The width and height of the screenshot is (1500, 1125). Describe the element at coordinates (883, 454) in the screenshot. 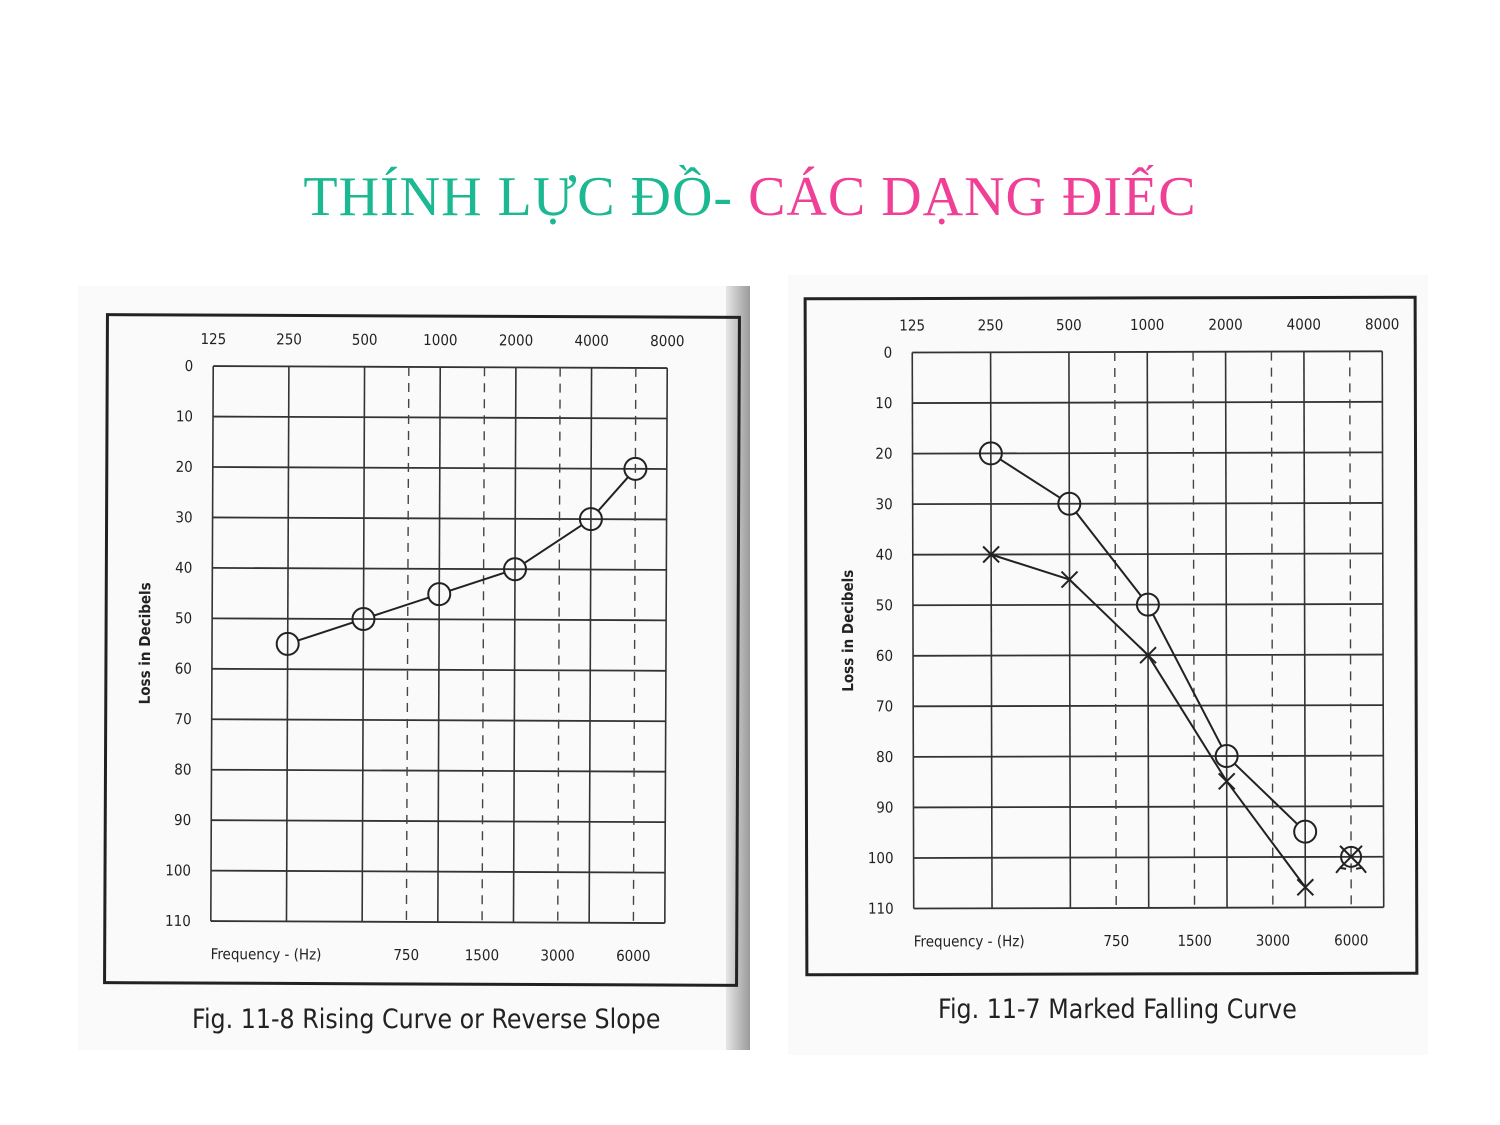

I see `y-tick-label: 20` at that location.